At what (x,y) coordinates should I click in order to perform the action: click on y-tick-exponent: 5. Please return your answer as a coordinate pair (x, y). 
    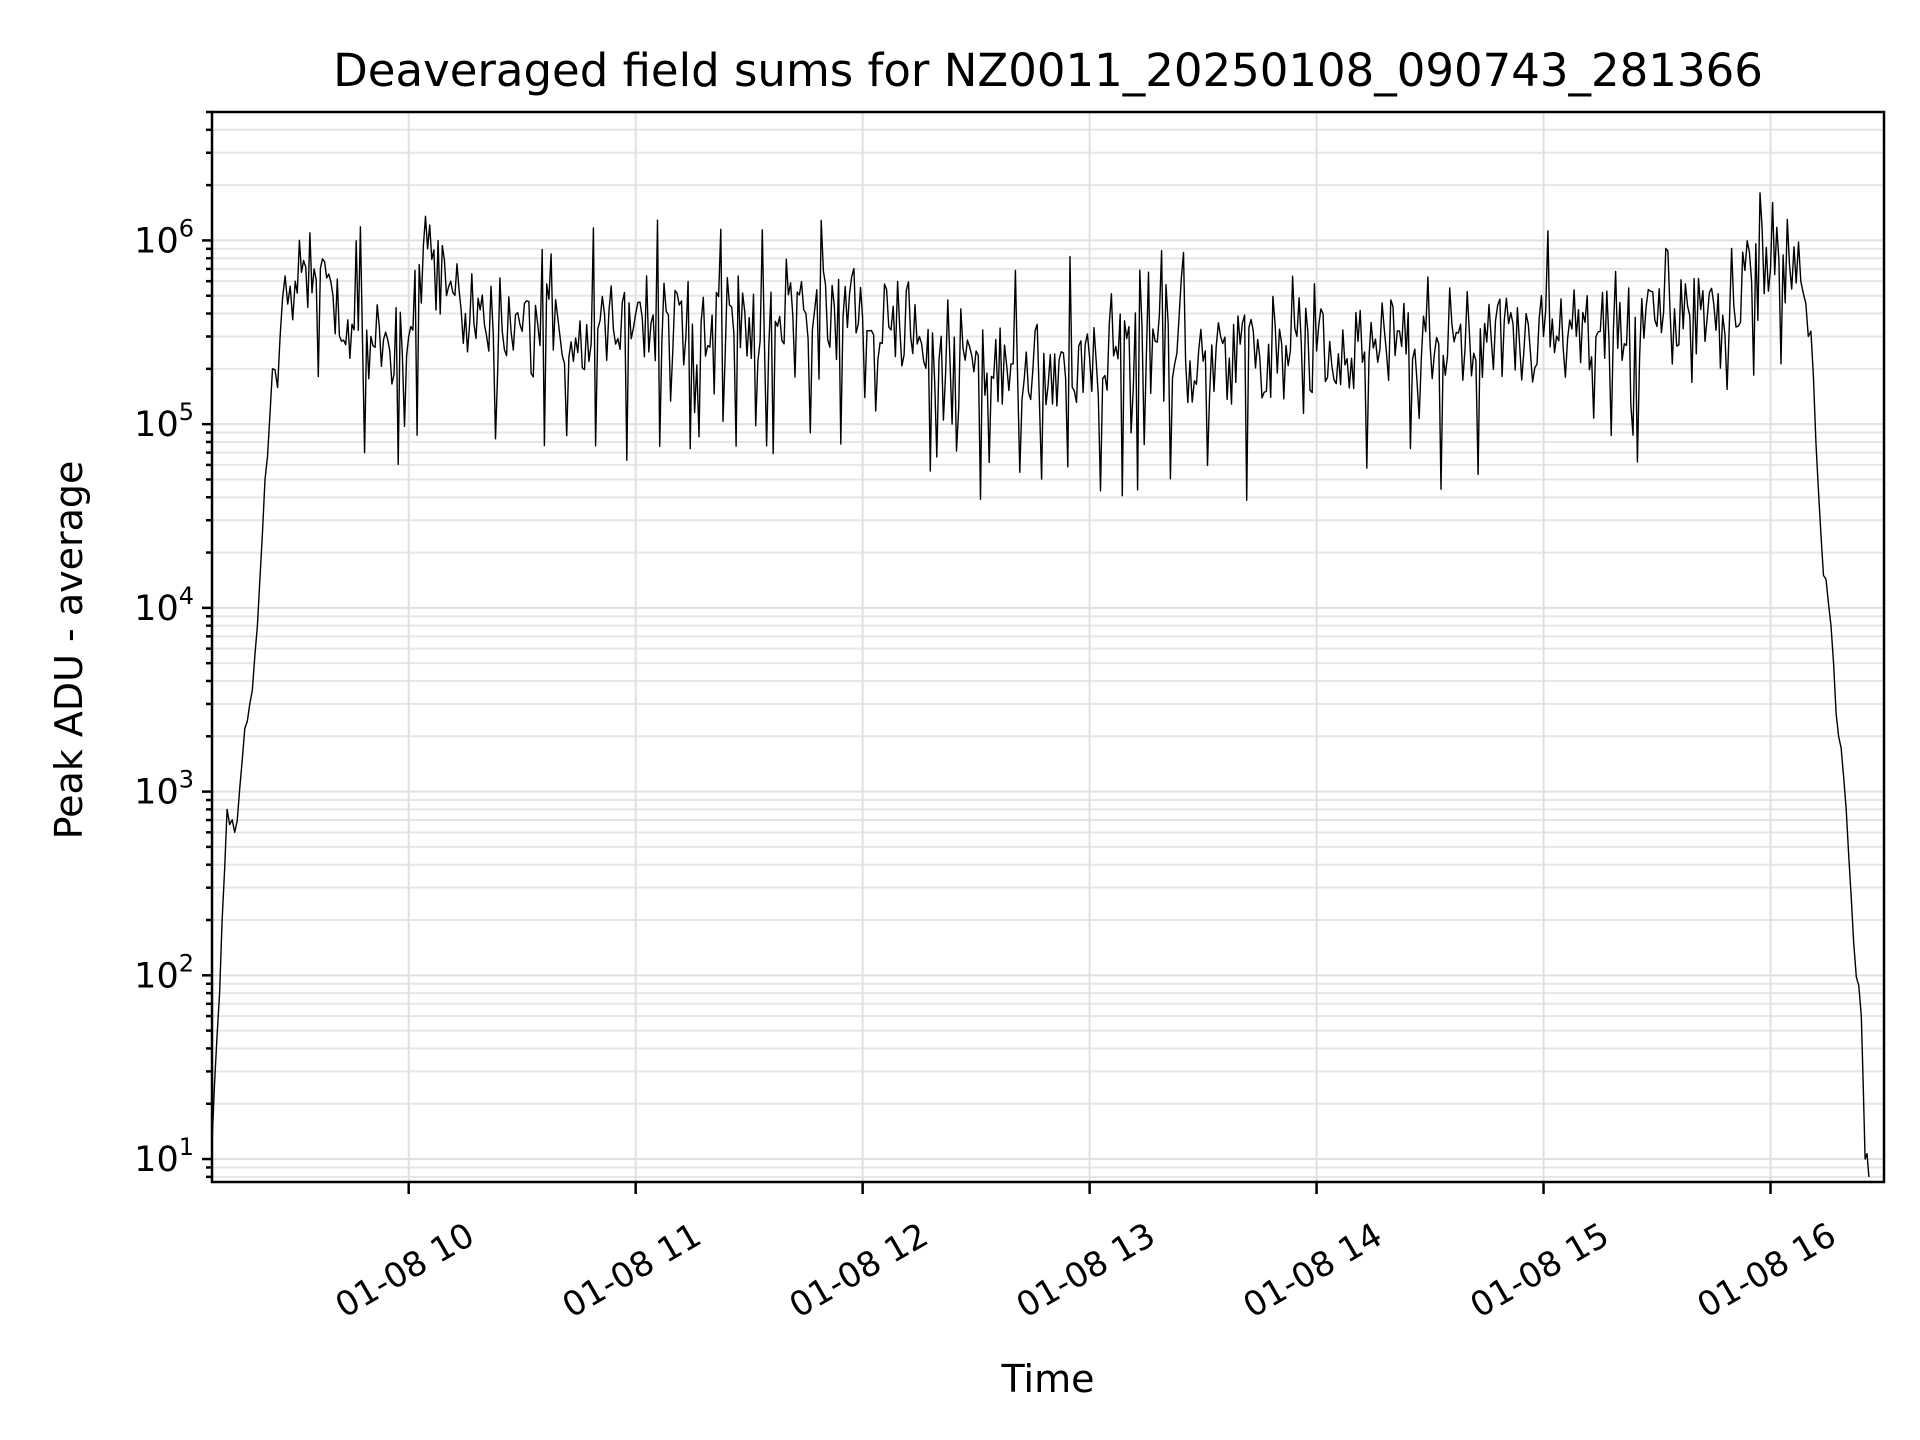
    Looking at the image, I should click on (186, 412).